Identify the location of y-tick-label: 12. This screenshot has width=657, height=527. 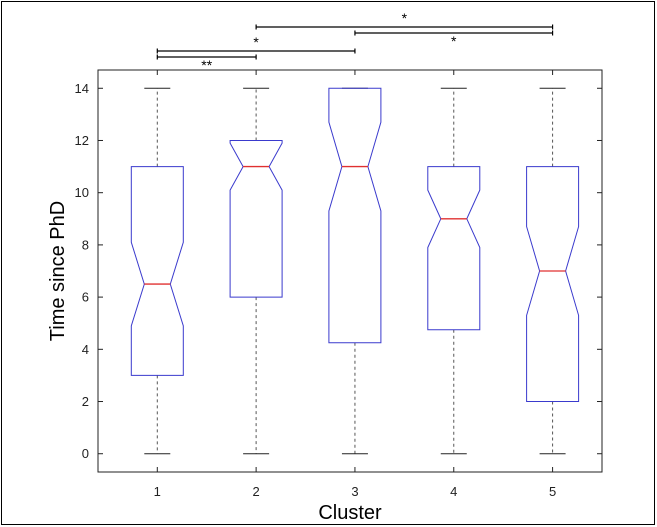
(82, 140).